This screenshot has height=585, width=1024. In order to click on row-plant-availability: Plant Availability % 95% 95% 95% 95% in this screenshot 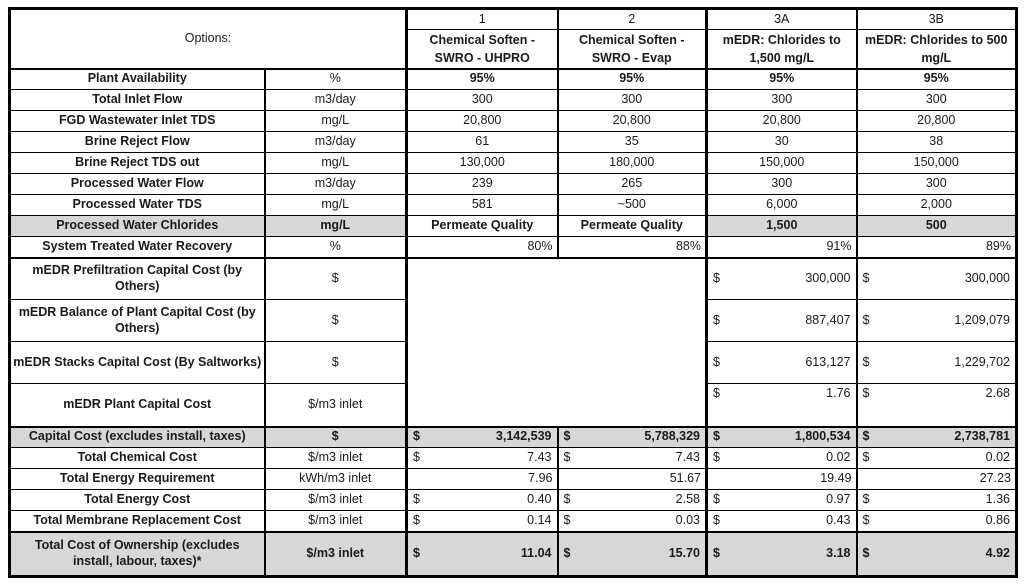, I will do `click(513, 78)`.